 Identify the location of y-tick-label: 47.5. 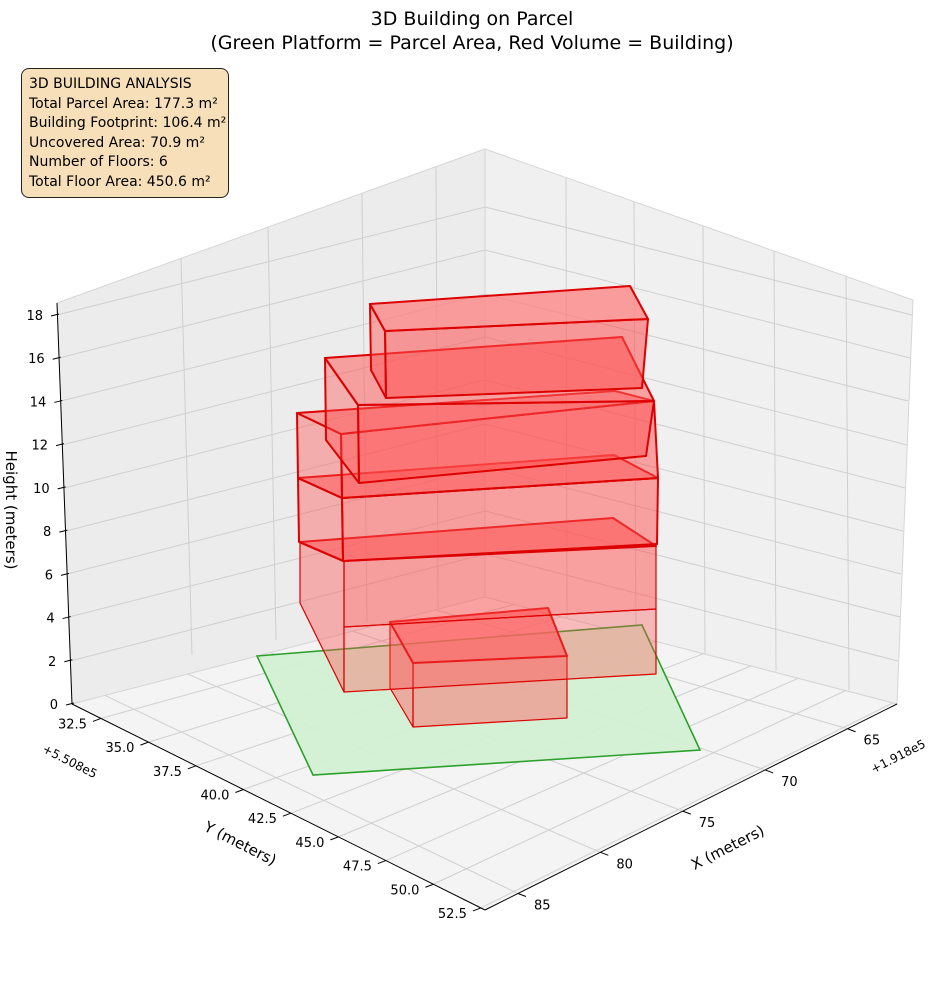
(357, 867).